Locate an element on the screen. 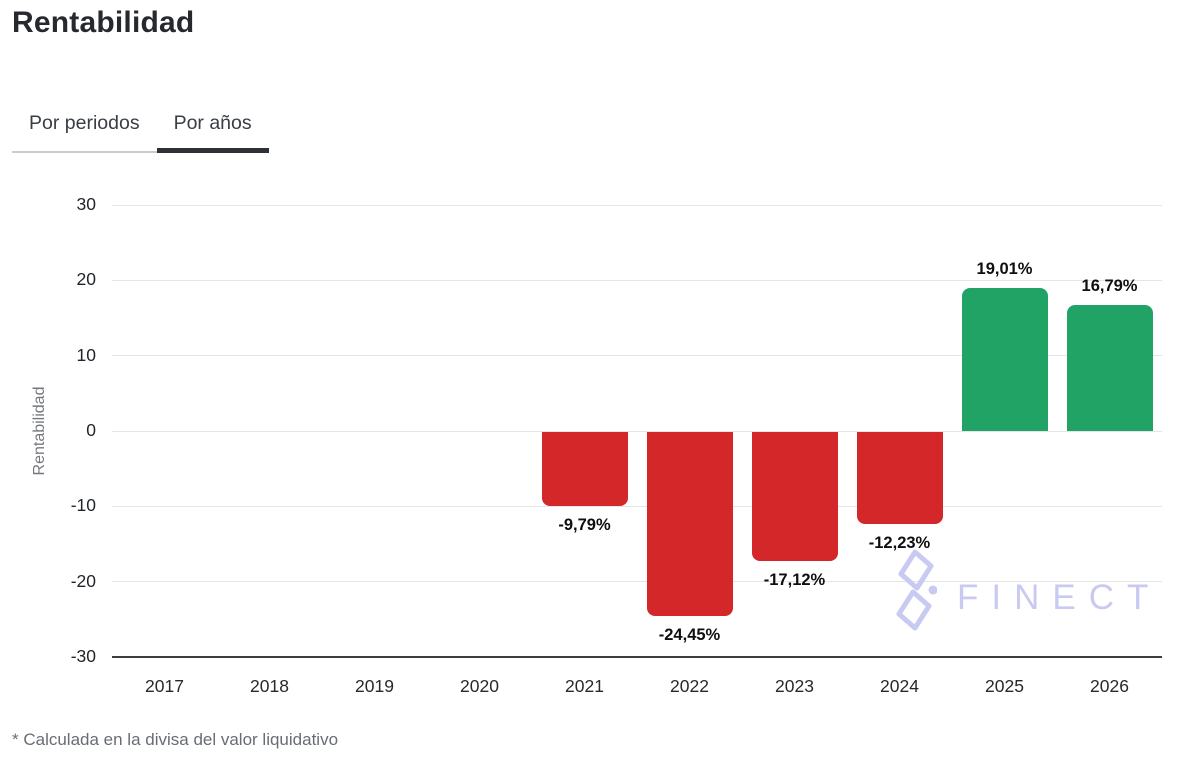 The width and height of the screenshot is (1200, 765). bar-2022 is located at coordinates (689, 524).